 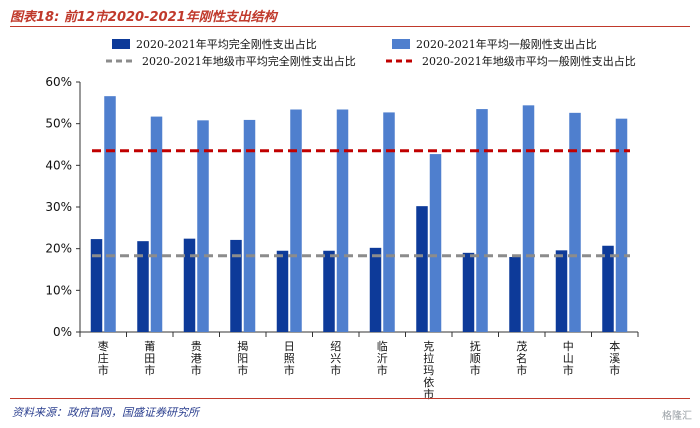 What do you see at coordinates (428, 370) in the screenshot?
I see `category-label: 克拉玛依市` at bounding box center [428, 370].